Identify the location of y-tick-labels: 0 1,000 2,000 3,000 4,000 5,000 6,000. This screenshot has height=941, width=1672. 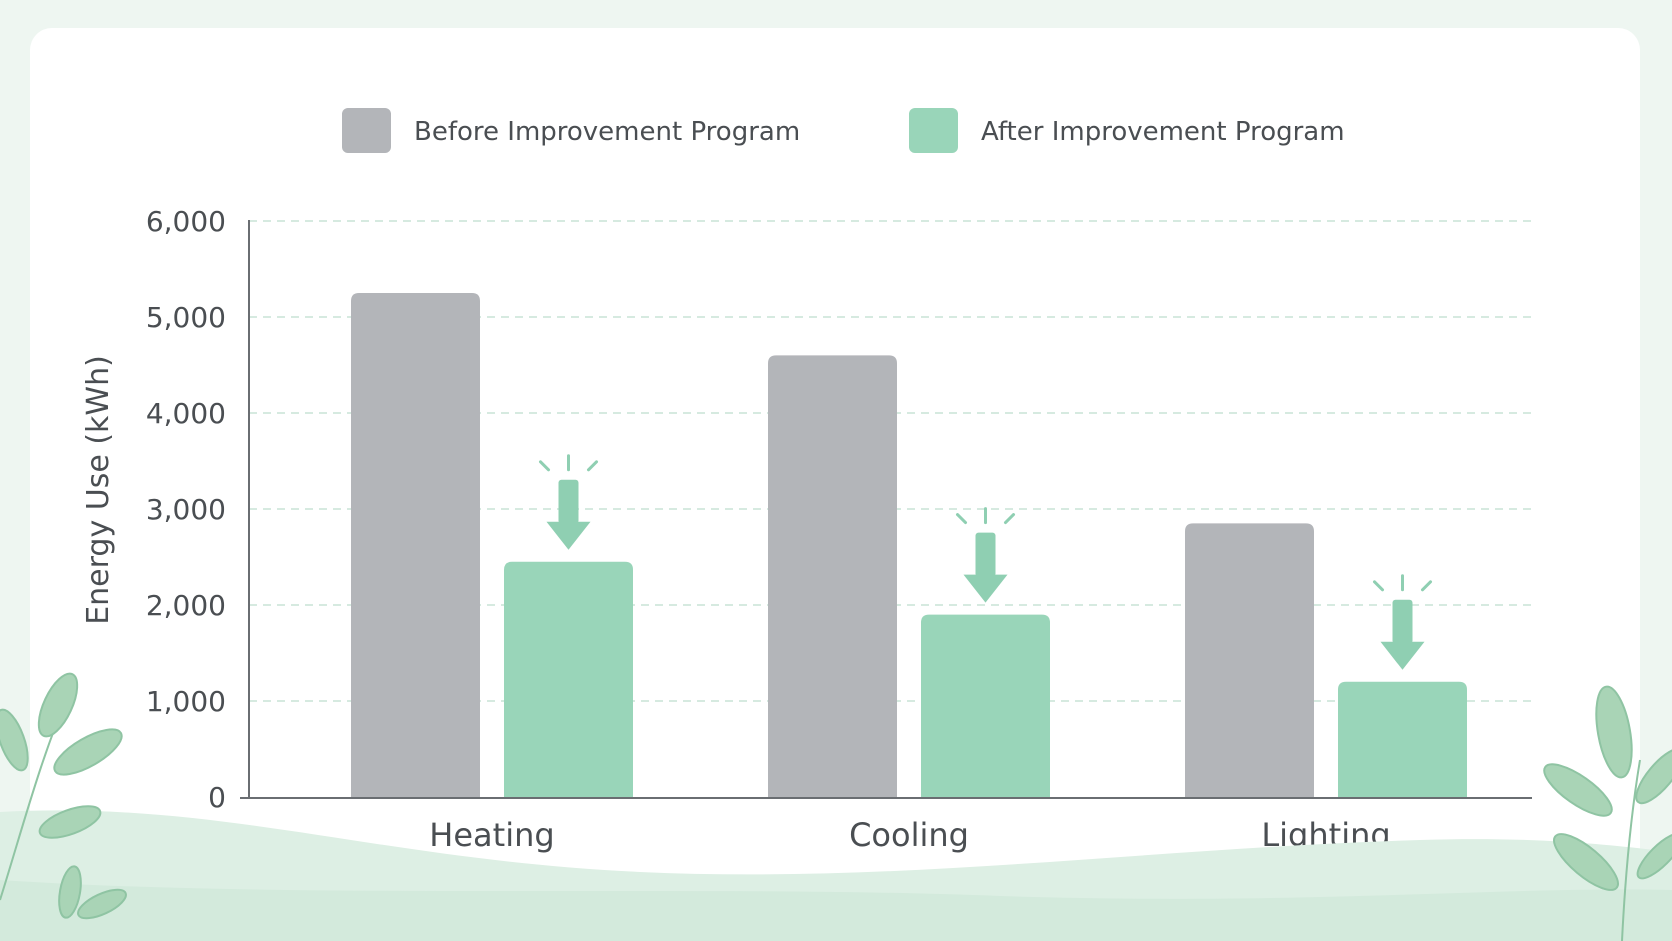
(186, 509).